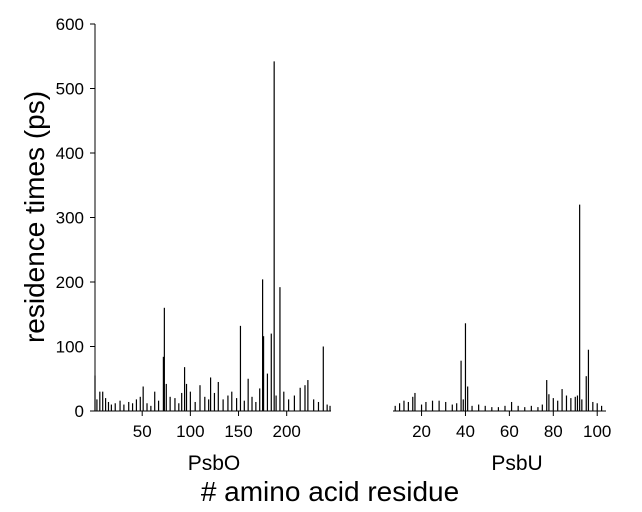 Image resolution: width=642 pixels, height=512 pixels. Describe the element at coordinates (190, 431) in the screenshot. I see `psbo-x-tick-label: 100` at that location.